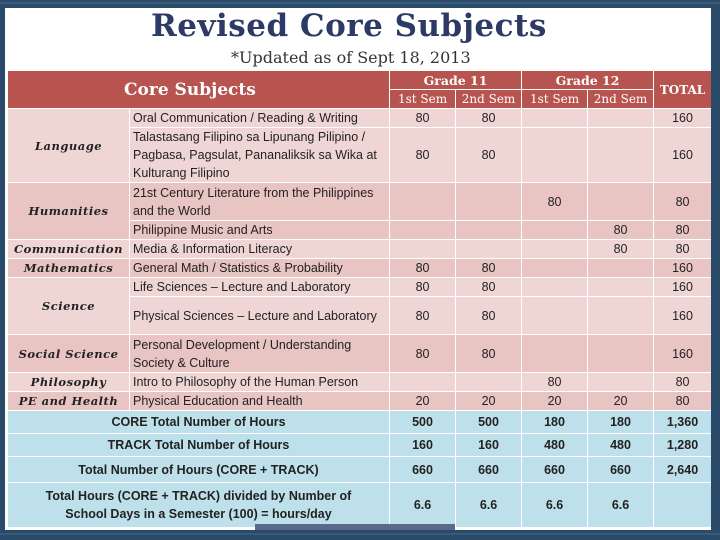 The width and height of the screenshot is (720, 540). I want to click on grade11-header: Grade 11, so click(456, 80).